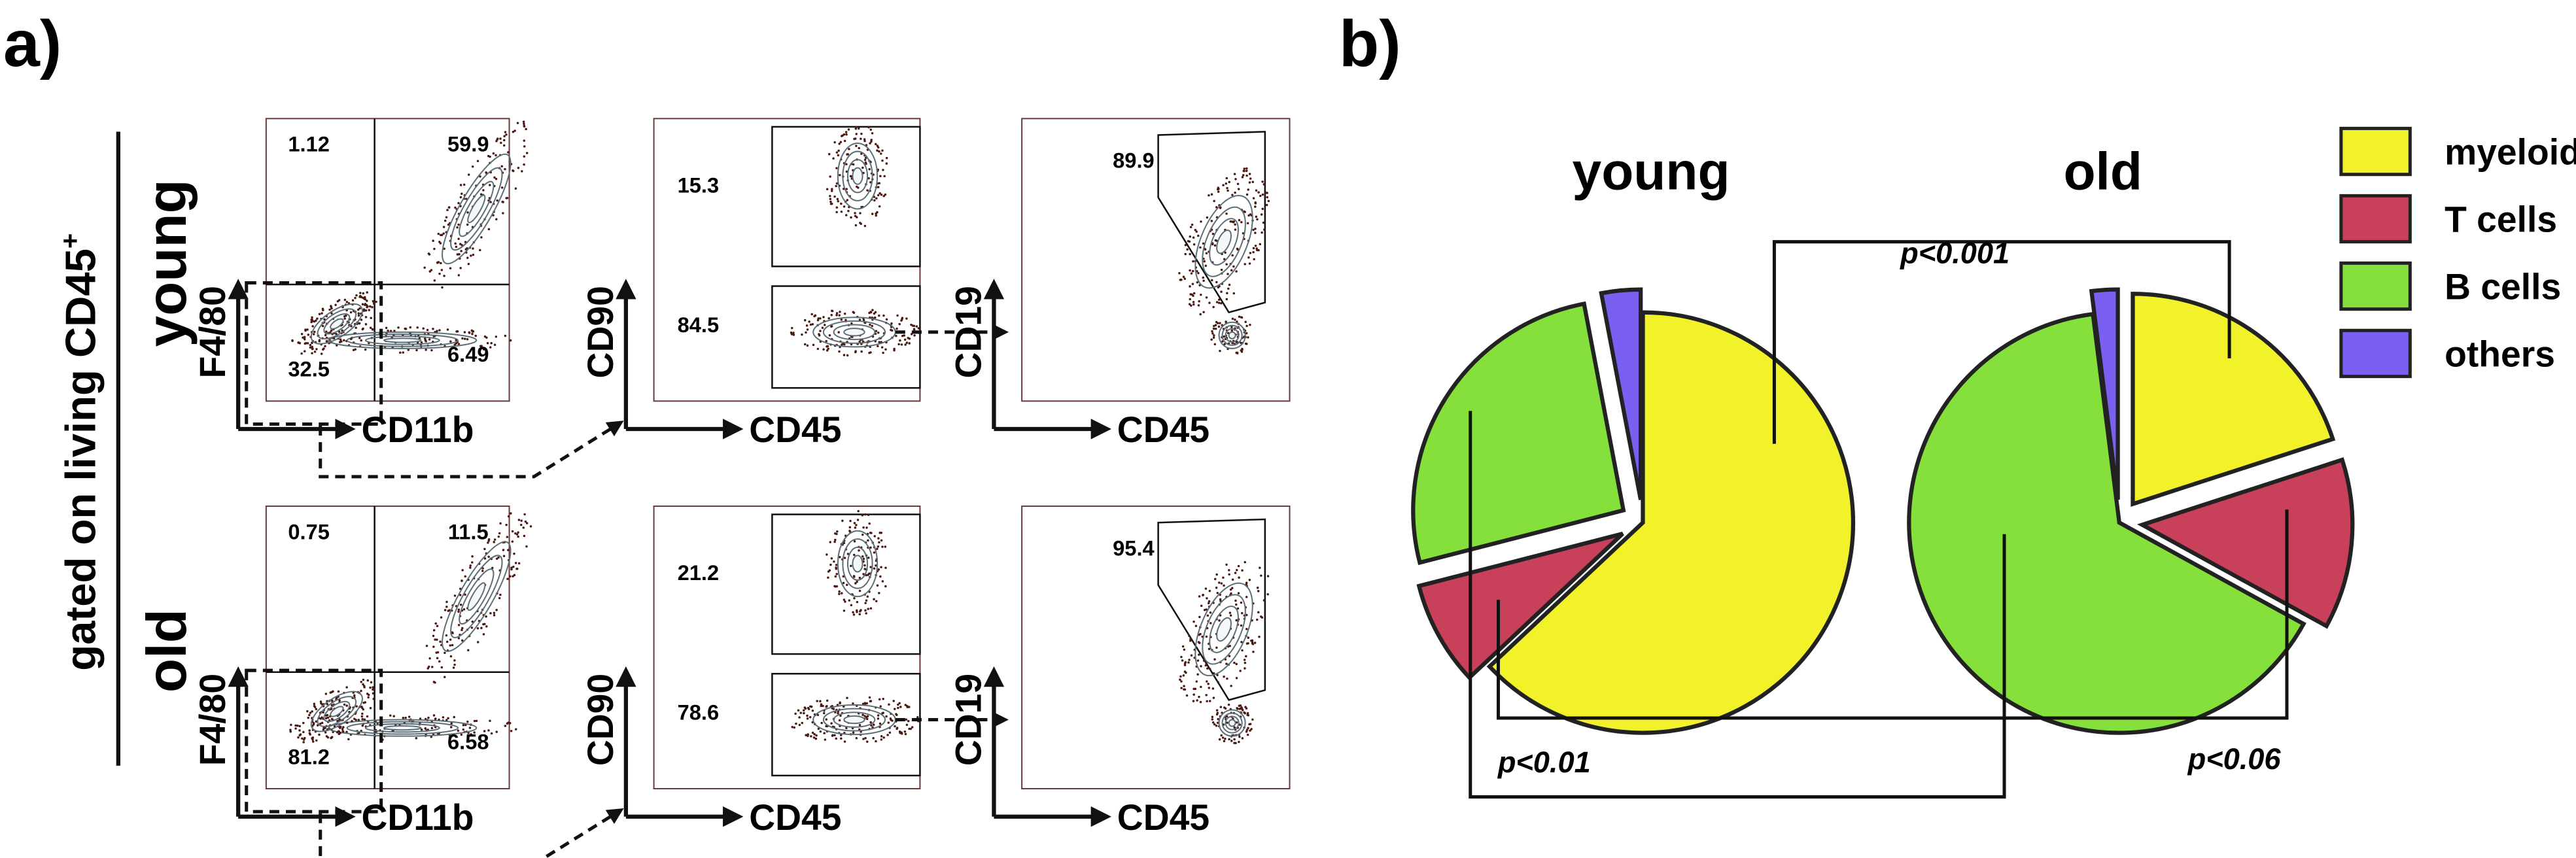 Image resolution: width=2576 pixels, height=858 pixels. Describe the element at coordinates (1211, 222) in the screenshot. I see `gate` at that location.